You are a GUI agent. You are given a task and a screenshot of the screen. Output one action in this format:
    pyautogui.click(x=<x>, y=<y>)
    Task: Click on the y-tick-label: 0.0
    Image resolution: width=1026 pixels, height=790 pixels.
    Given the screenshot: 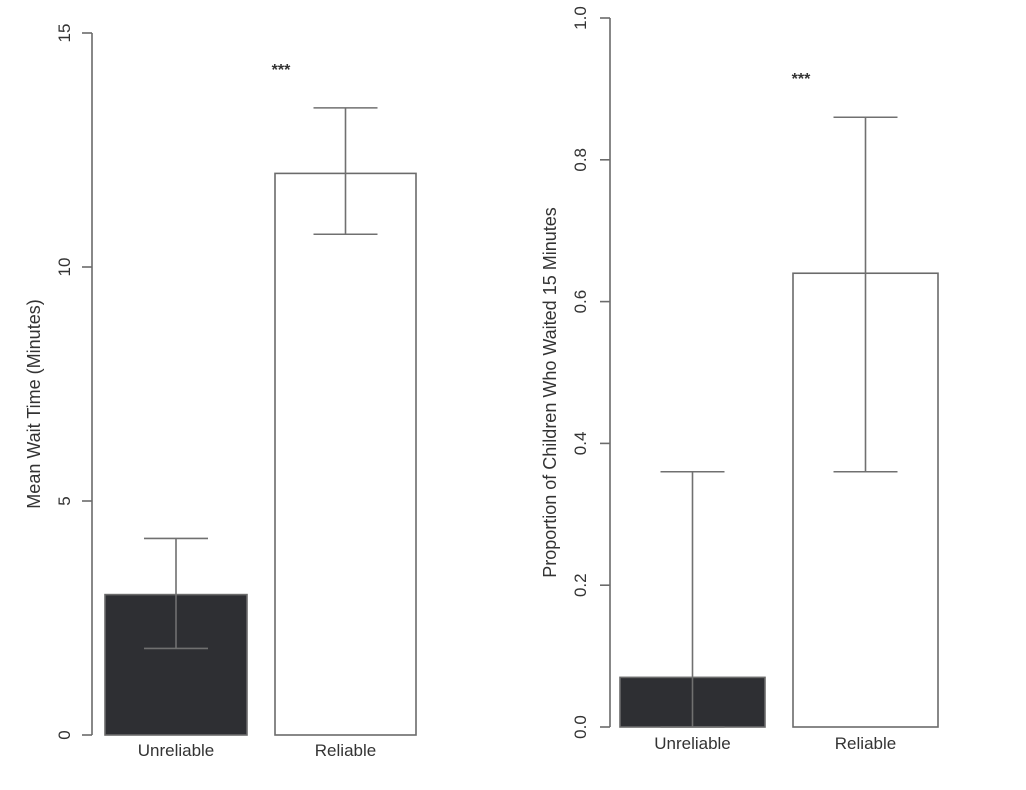 What is the action you would take?
    pyautogui.click(x=580, y=727)
    